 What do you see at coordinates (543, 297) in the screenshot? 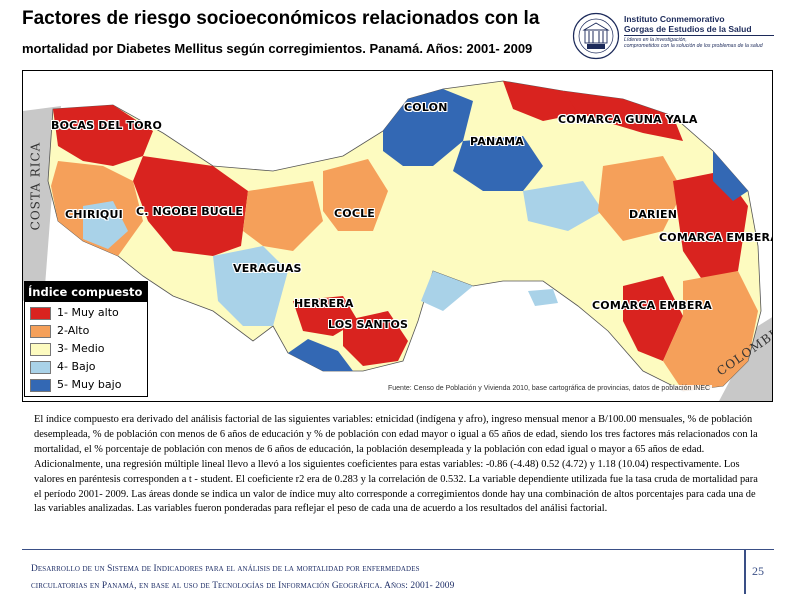
I see `region-islands-bajo` at bounding box center [543, 297].